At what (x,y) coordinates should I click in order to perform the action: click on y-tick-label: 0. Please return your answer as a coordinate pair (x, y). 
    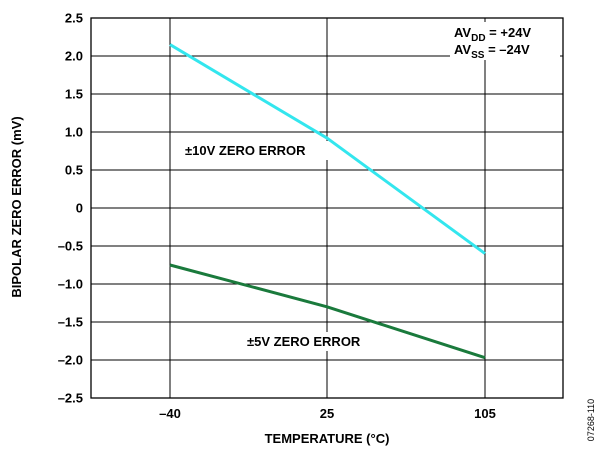
    Looking at the image, I should click on (79, 208).